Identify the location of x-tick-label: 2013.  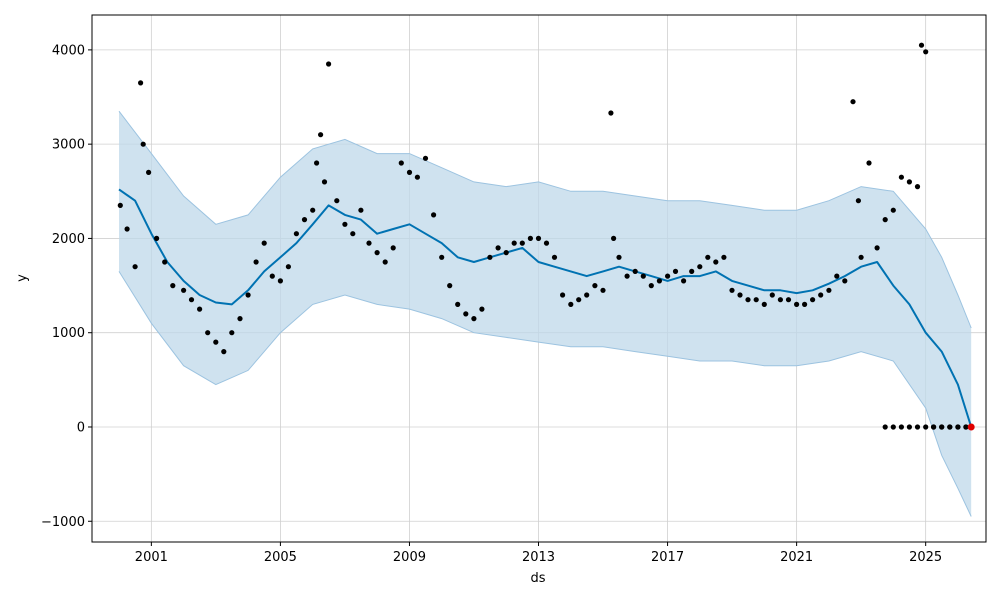
(538, 557).